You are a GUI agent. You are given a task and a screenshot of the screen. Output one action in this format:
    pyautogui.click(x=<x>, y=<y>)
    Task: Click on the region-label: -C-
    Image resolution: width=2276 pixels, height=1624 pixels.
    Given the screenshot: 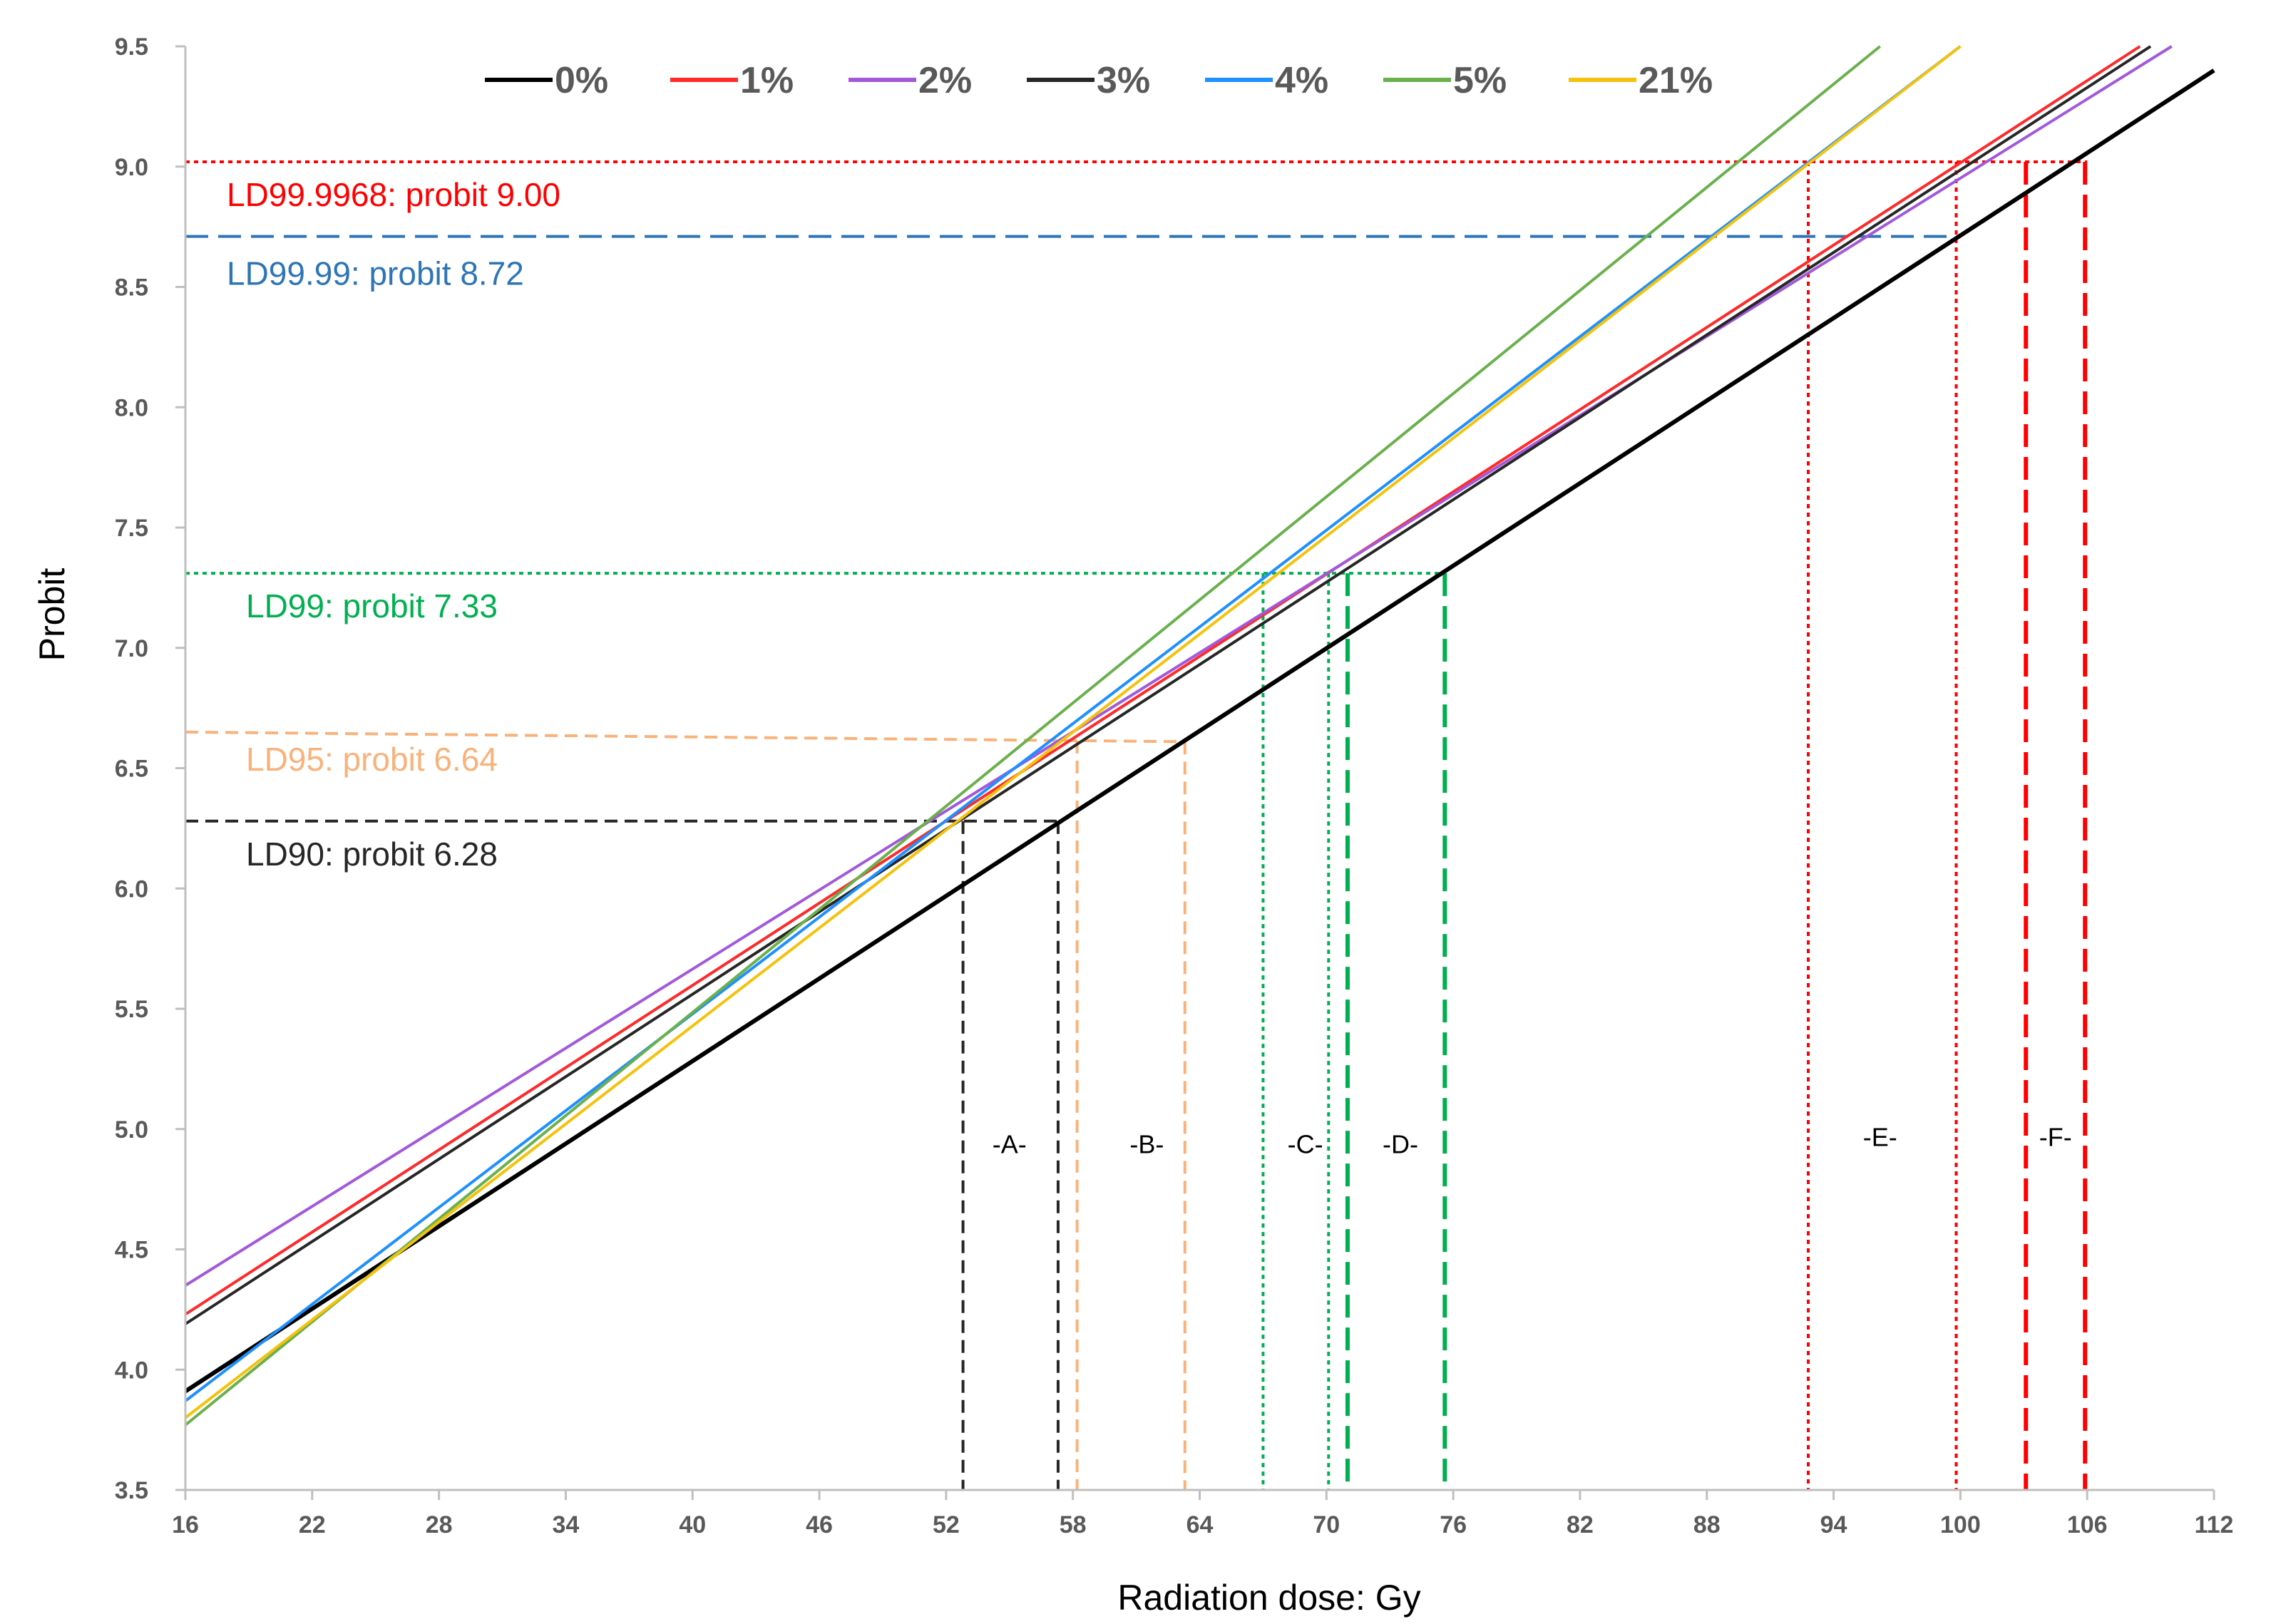 What is the action you would take?
    pyautogui.click(x=1306, y=1144)
    